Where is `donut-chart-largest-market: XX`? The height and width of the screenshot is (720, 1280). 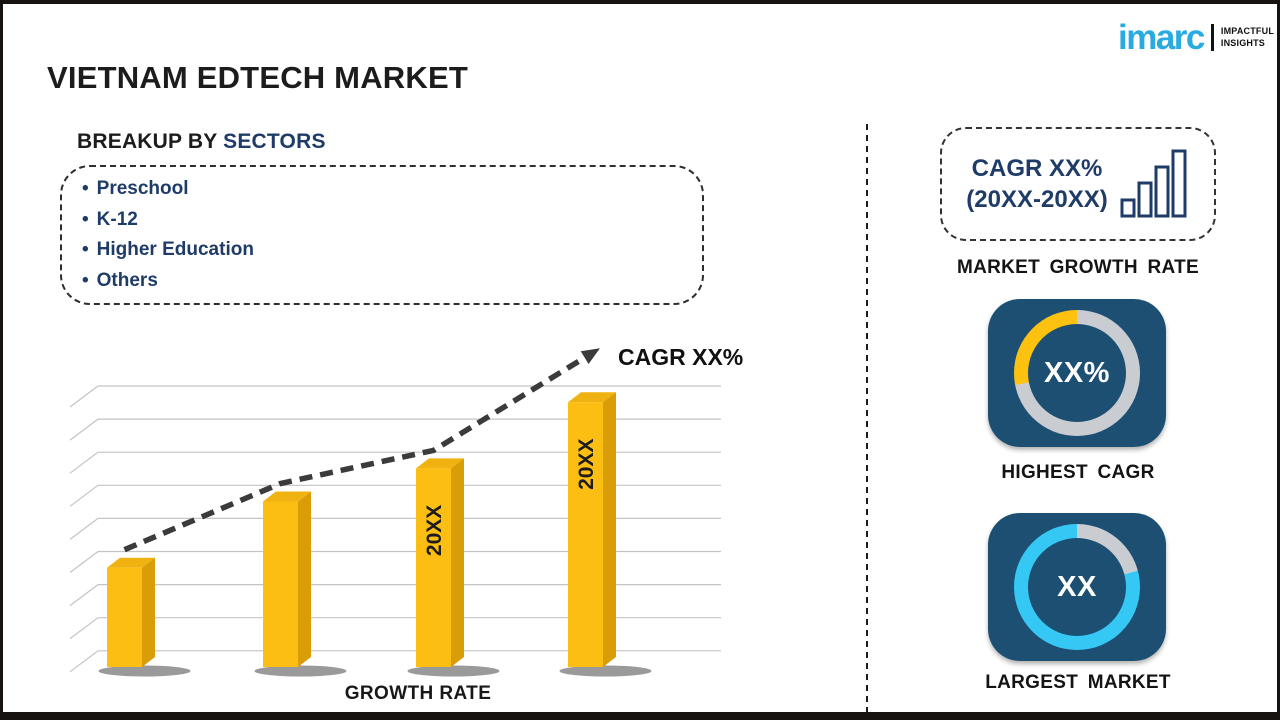
donut-chart-largest-market: XX is located at coordinates (1077, 587).